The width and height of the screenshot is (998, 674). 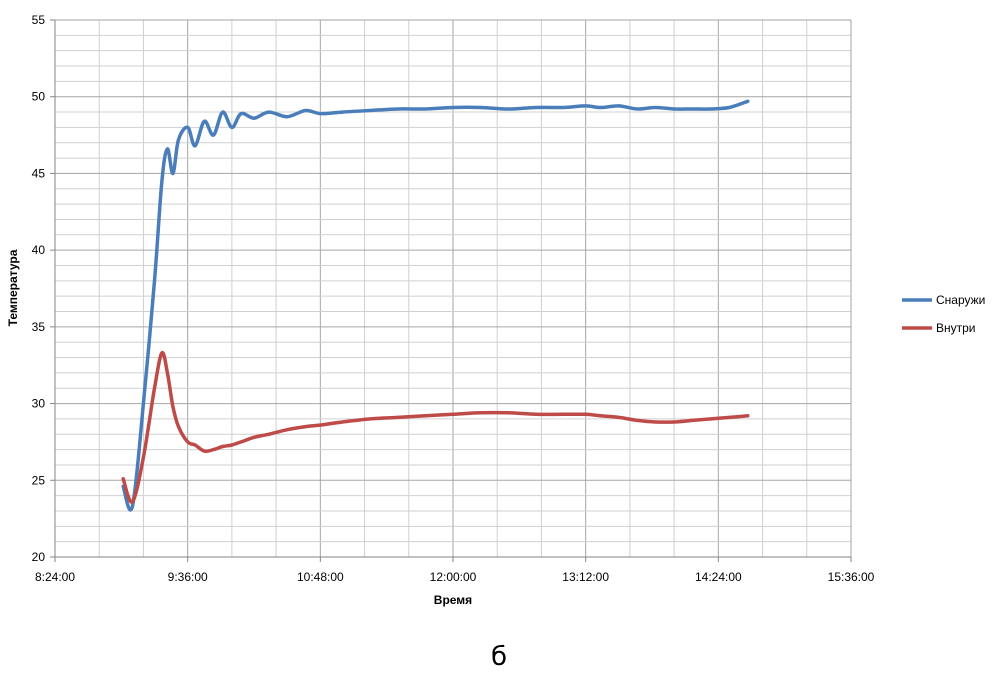 I want to click on y-tick-label: 20, so click(x=39, y=557).